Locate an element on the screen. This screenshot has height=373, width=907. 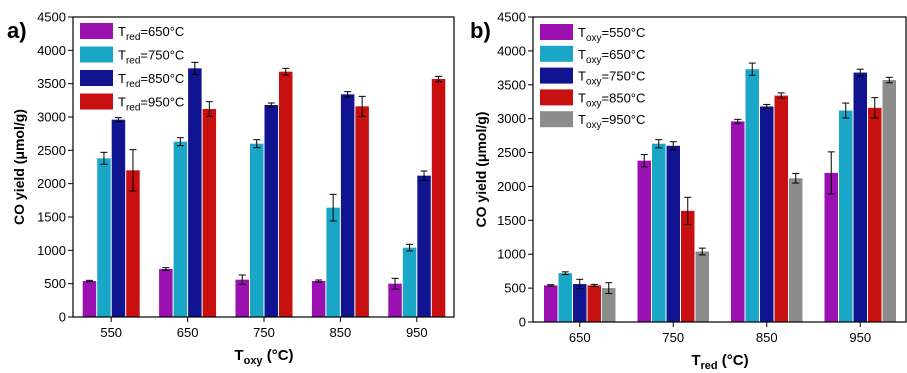
legend-entry: Toxy=850°C is located at coordinates (611, 99).